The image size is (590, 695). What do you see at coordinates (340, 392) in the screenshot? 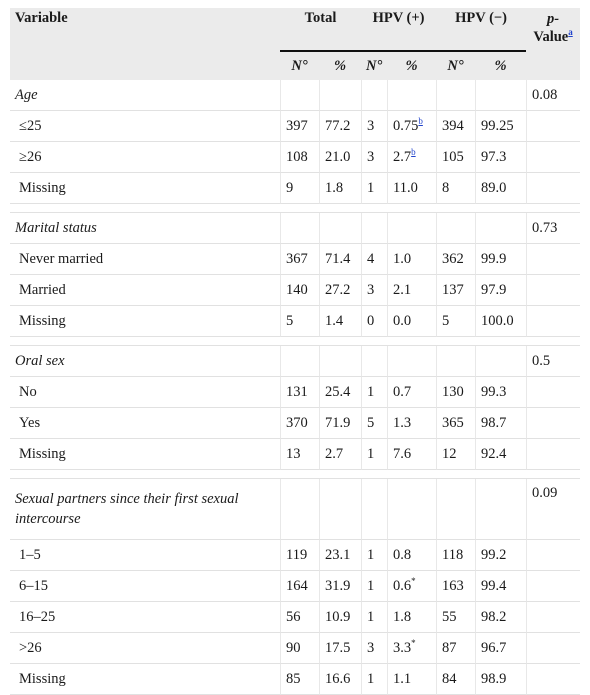
I see `total-pct-cell: 25.4` at bounding box center [340, 392].